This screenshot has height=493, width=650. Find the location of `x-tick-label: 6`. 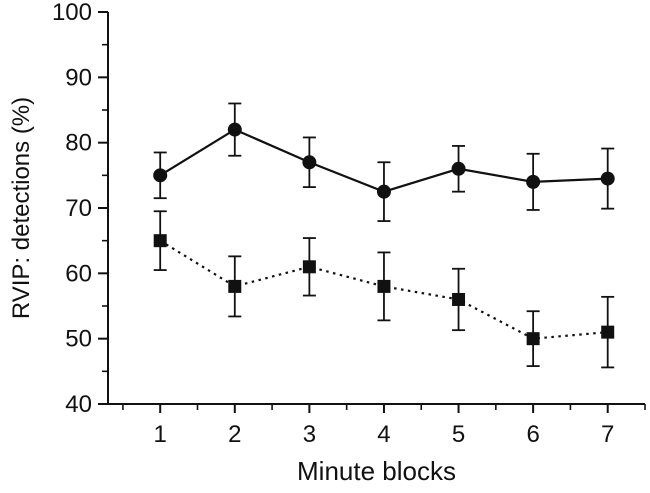

x-tick-label: 6 is located at coordinates (532, 434).